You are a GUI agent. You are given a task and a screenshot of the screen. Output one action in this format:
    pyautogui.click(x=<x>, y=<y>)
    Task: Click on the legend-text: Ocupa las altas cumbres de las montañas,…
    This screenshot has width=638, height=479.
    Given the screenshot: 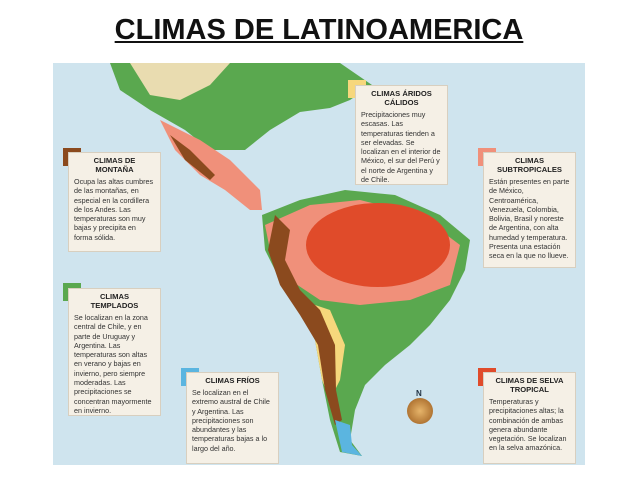 What is the action you would take?
    pyautogui.click(x=114, y=209)
    